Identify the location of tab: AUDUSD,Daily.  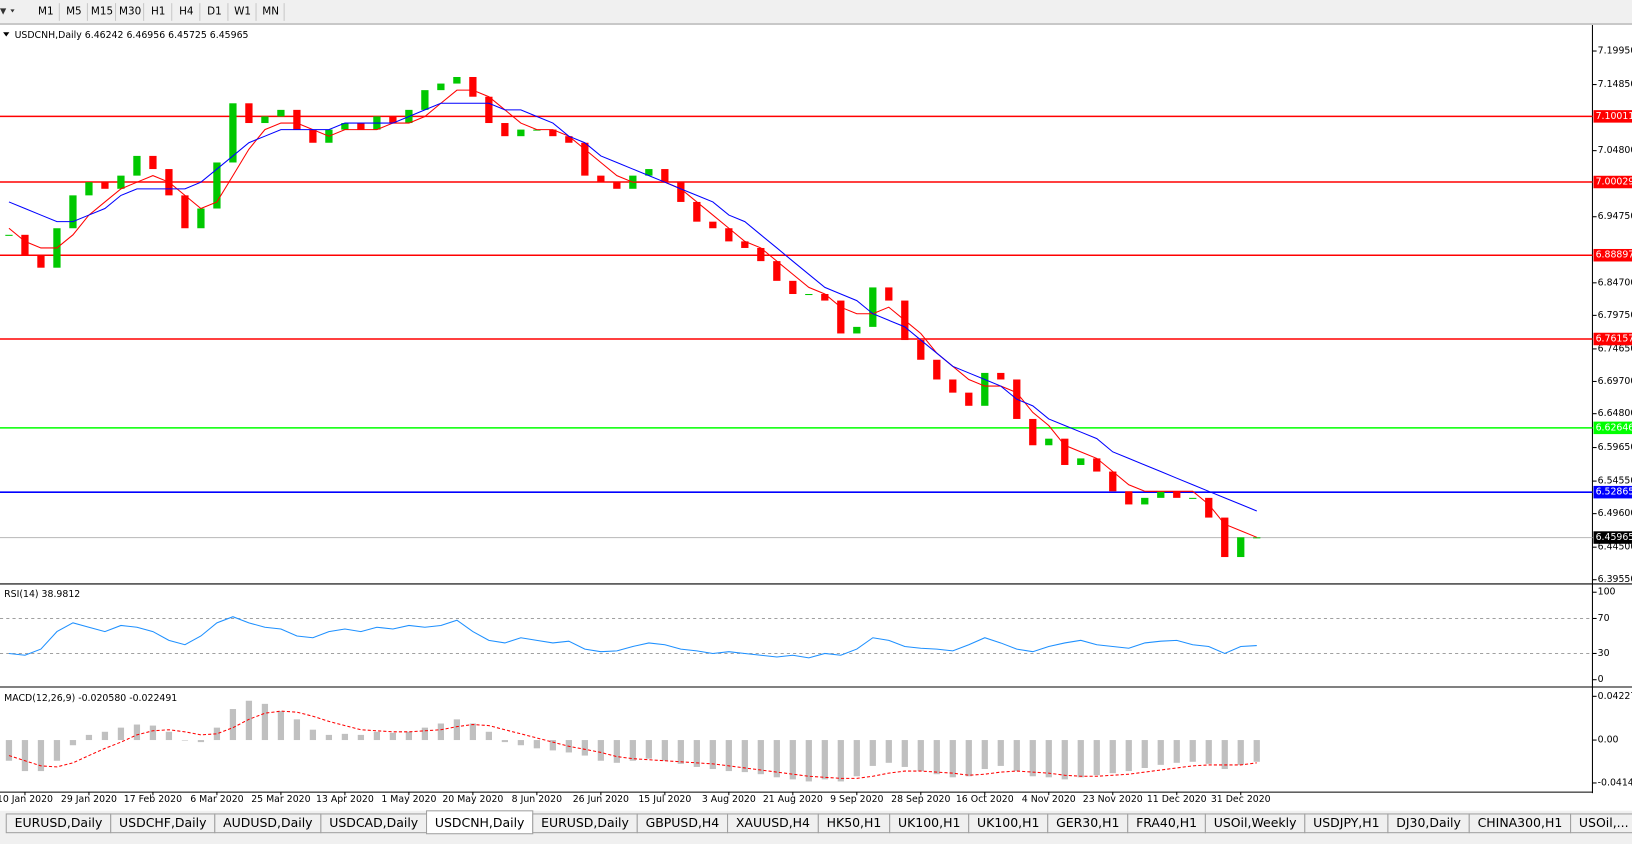
(268, 823).